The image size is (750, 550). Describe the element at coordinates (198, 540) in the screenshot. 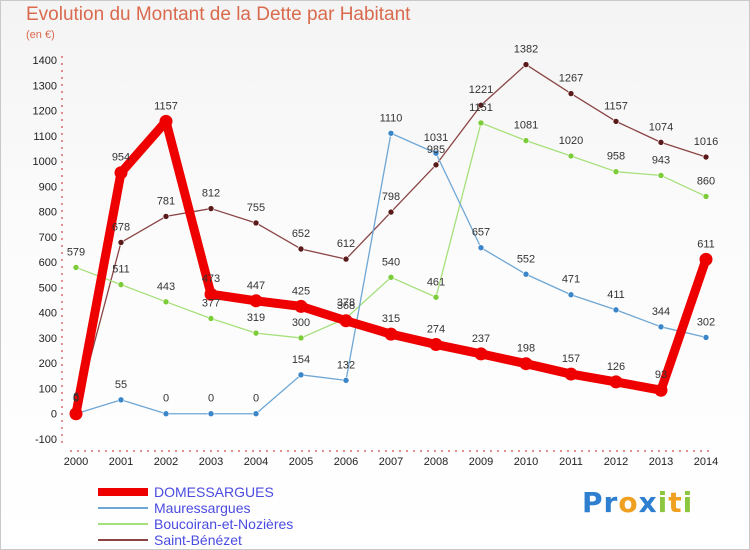

I see `legend-label: Saint-Bénézet` at that location.